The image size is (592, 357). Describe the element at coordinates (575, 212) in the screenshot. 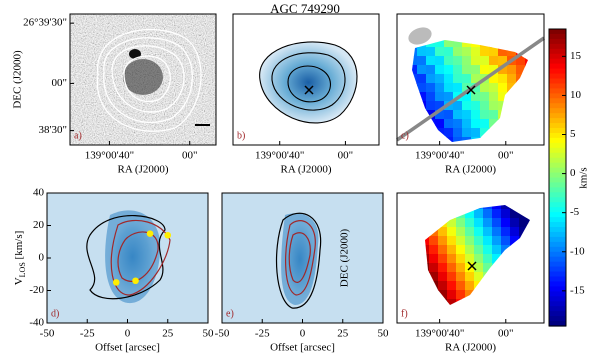

I see `colorbar-tick-label: -5` at that location.